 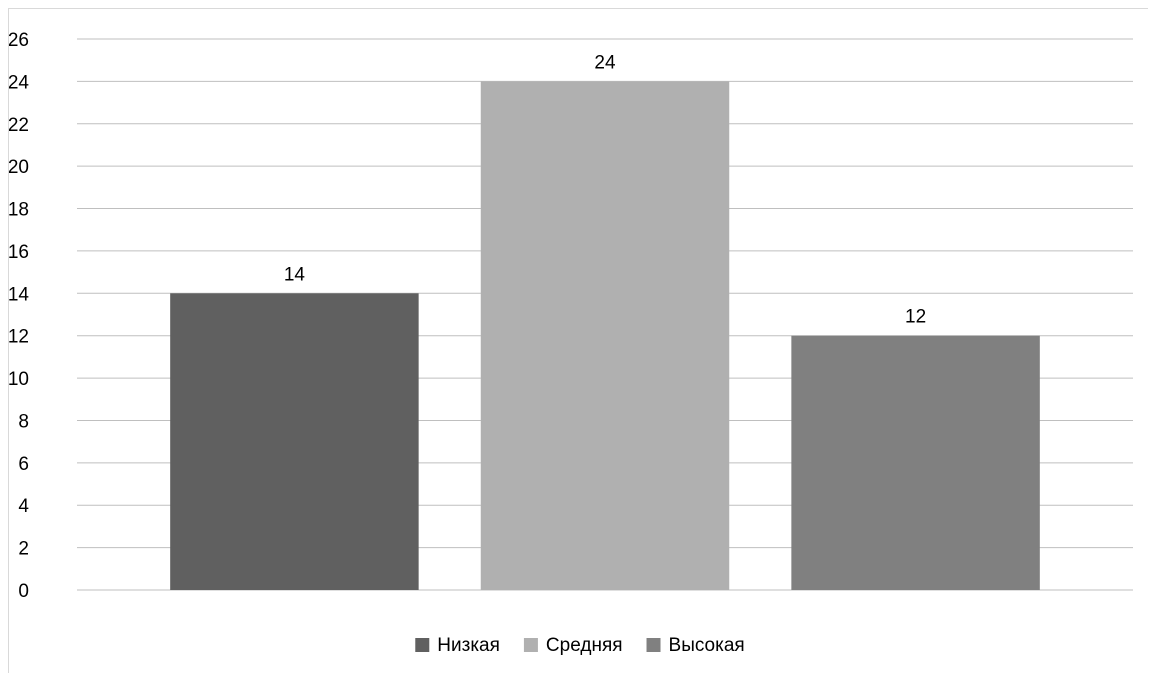 I want to click on y-tick-label: 22, so click(x=19, y=125).